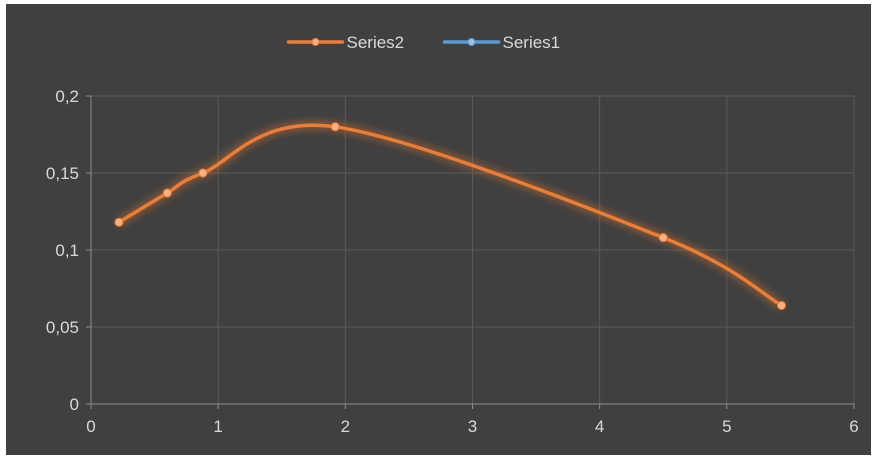 Image resolution: width=877 pixels, height=461 pixels. What do you see at coordinates (376, 42) in the screenshot?
I see `legend-label: Series2` at bounding box center [376, 42].